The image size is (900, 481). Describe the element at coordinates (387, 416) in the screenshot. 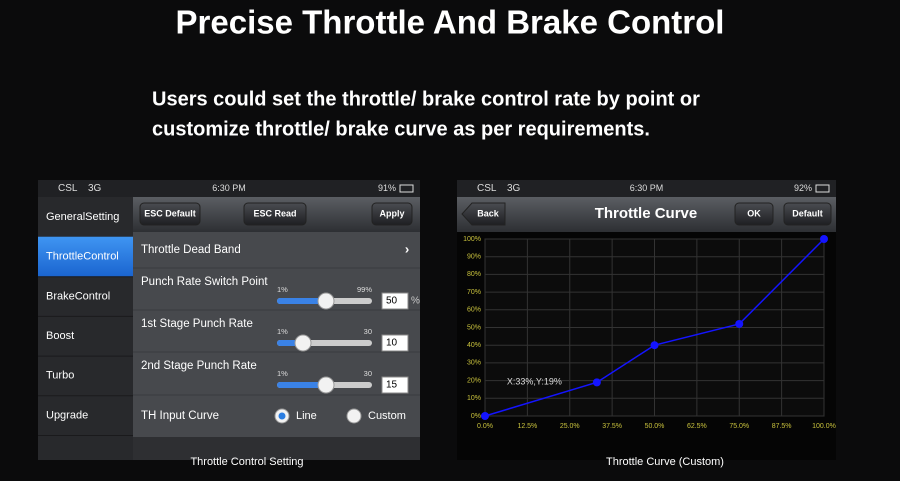

I see `radio-label: Custom` at that location.